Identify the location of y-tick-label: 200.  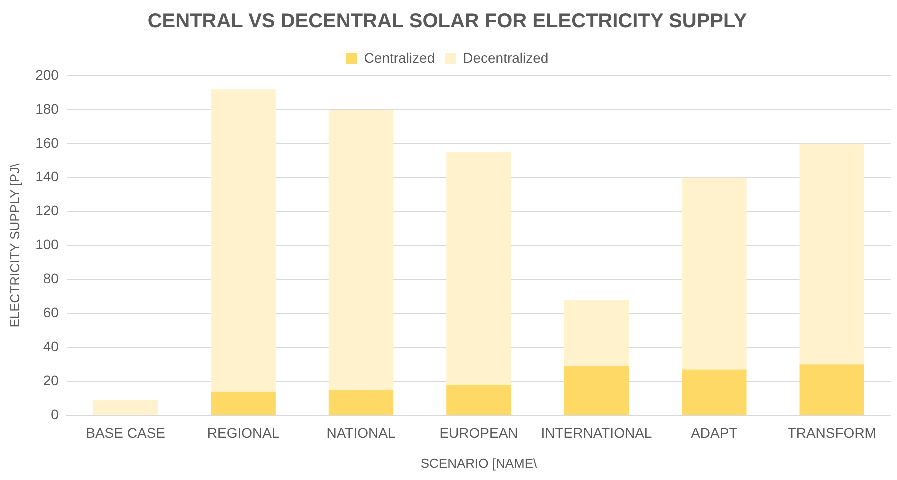
(48, 74).